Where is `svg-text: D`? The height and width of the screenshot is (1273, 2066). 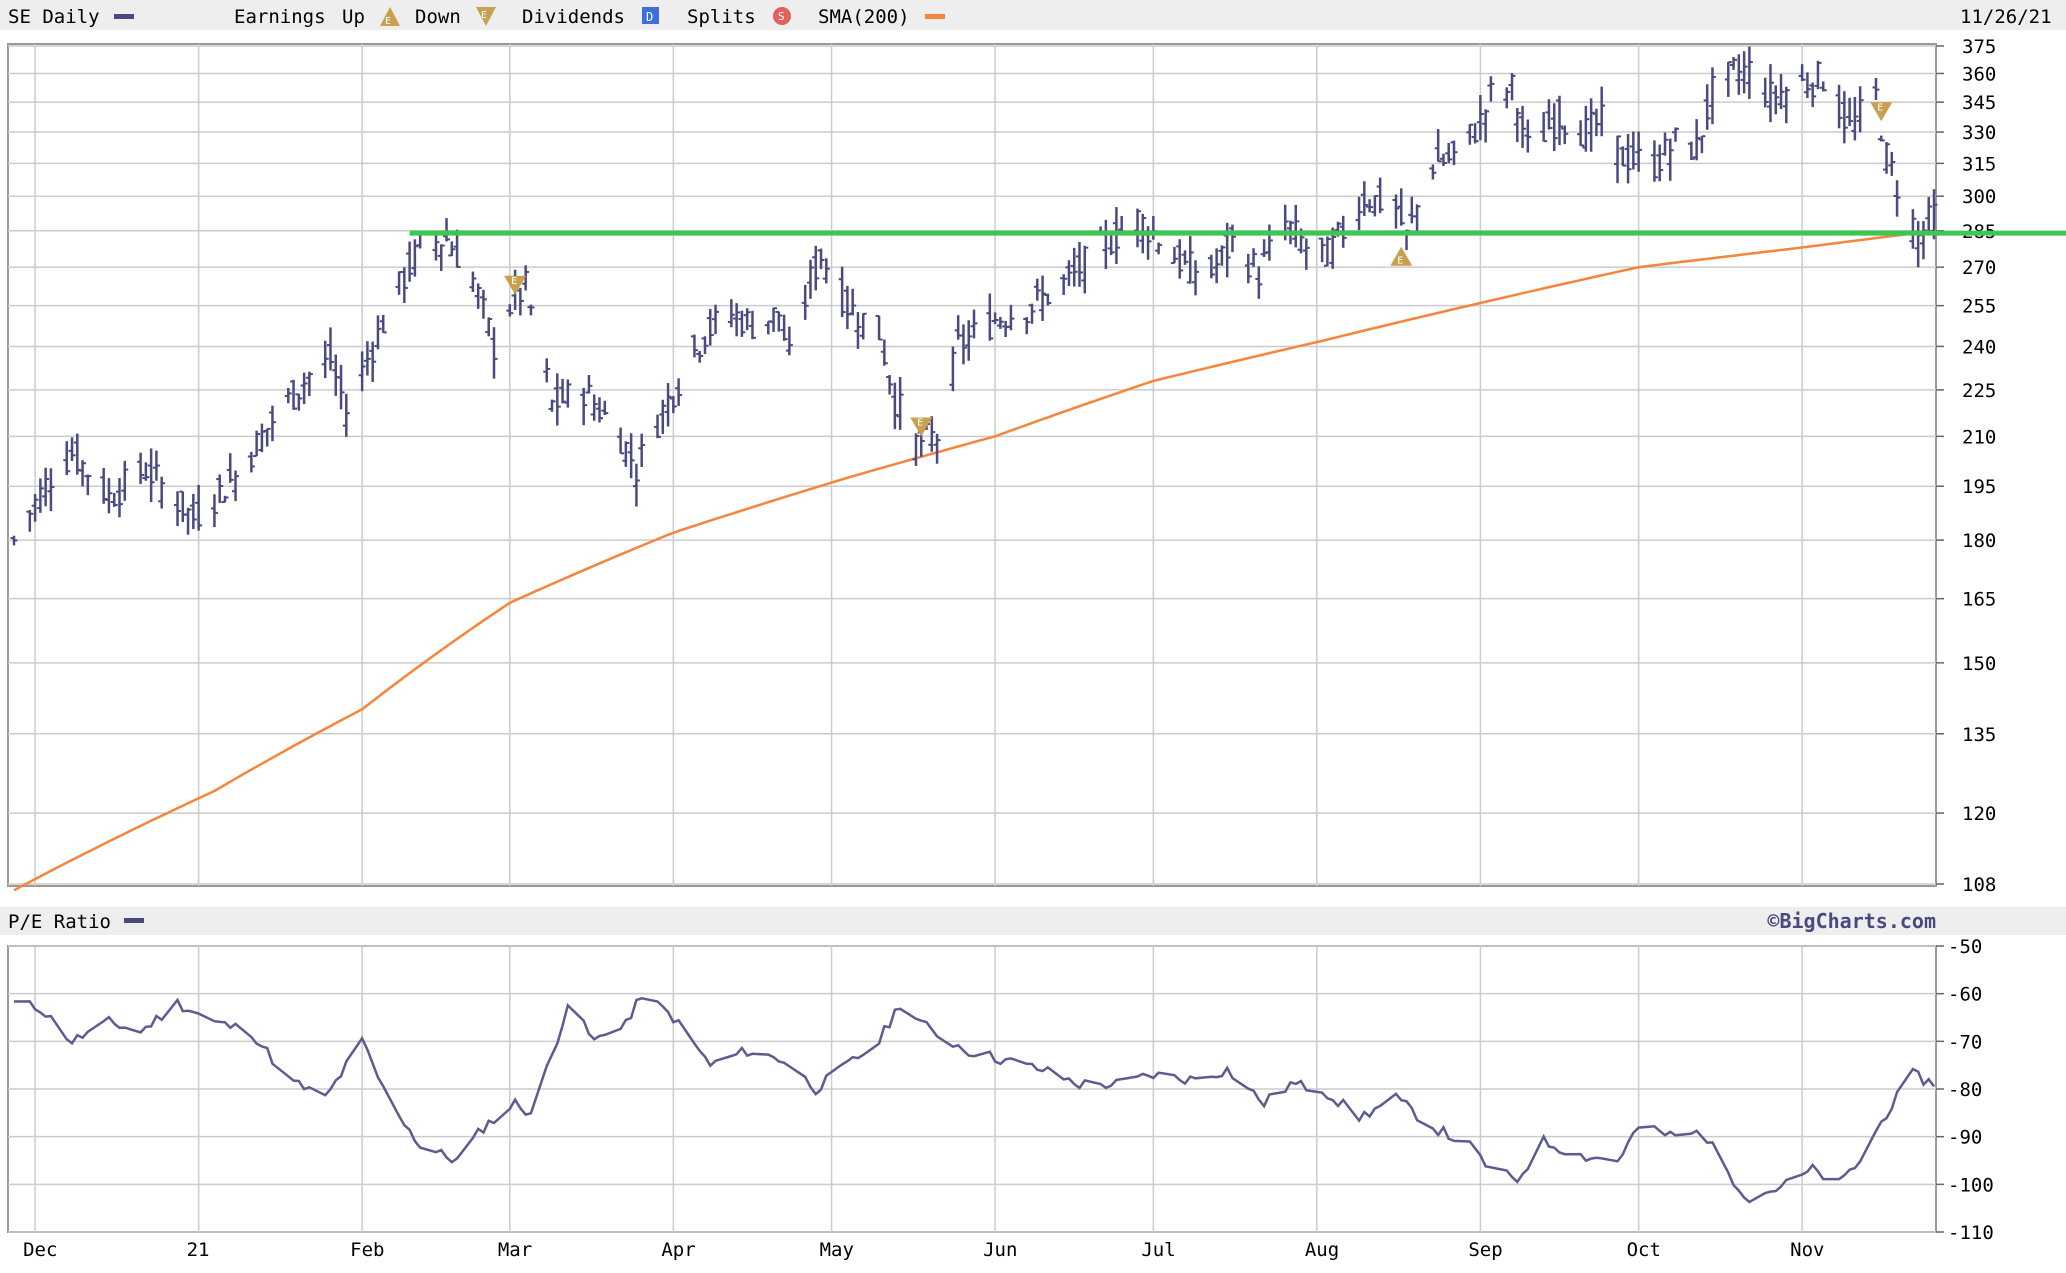
svg-text: D is located at coordinates (649, 17).